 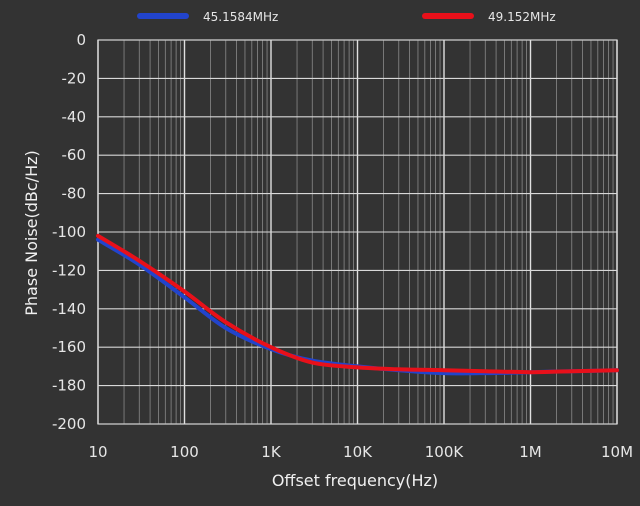 I want to click on x-tick-label: 100, so click(x=184, y=452).